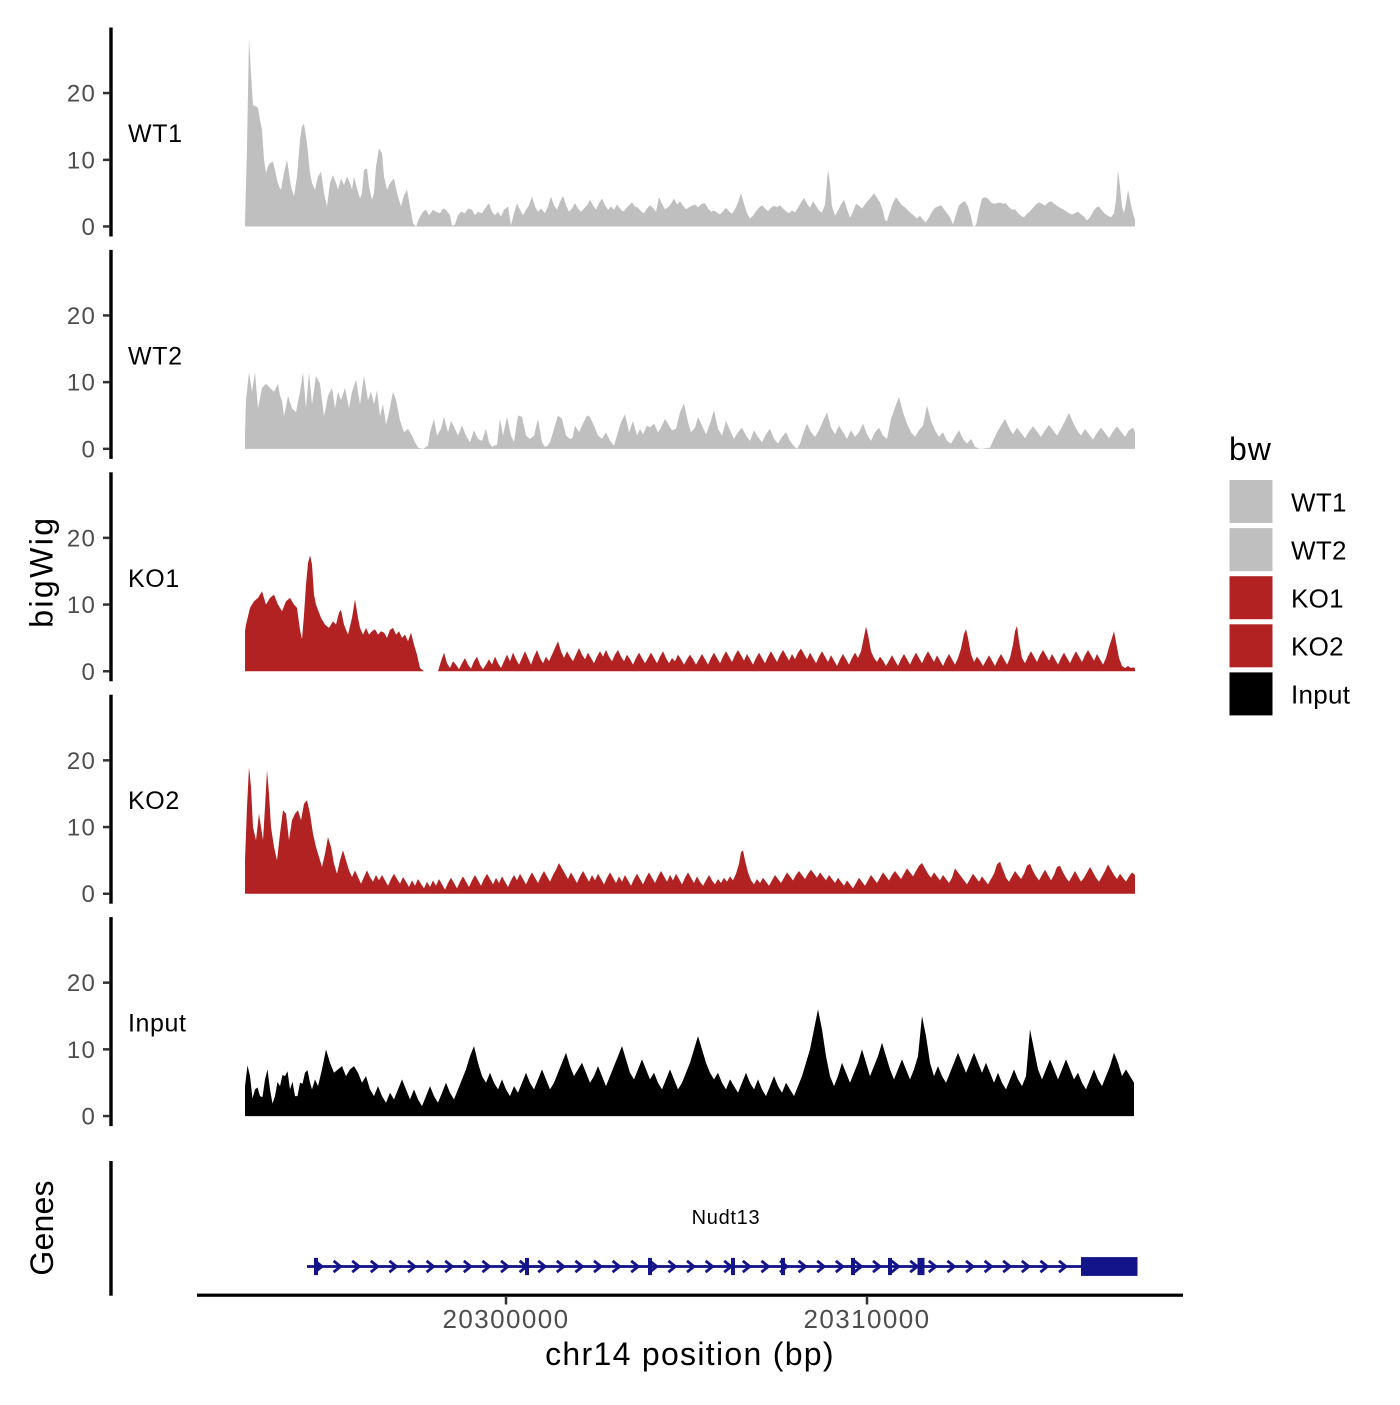  What do you see at coordinates (42, 572) in the screenshot?
I see `svg-text: bigWig` at bounding box center [42, 572].